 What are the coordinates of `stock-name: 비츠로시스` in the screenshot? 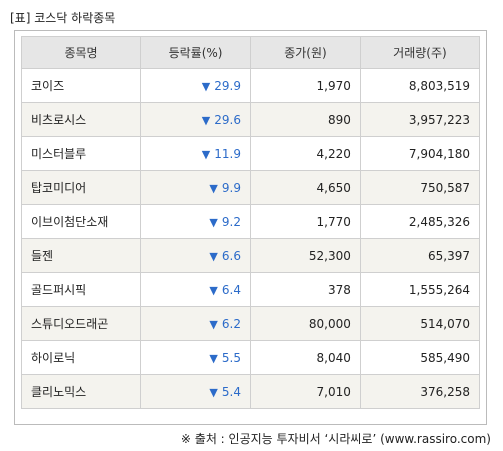 It's located at (81, 119).